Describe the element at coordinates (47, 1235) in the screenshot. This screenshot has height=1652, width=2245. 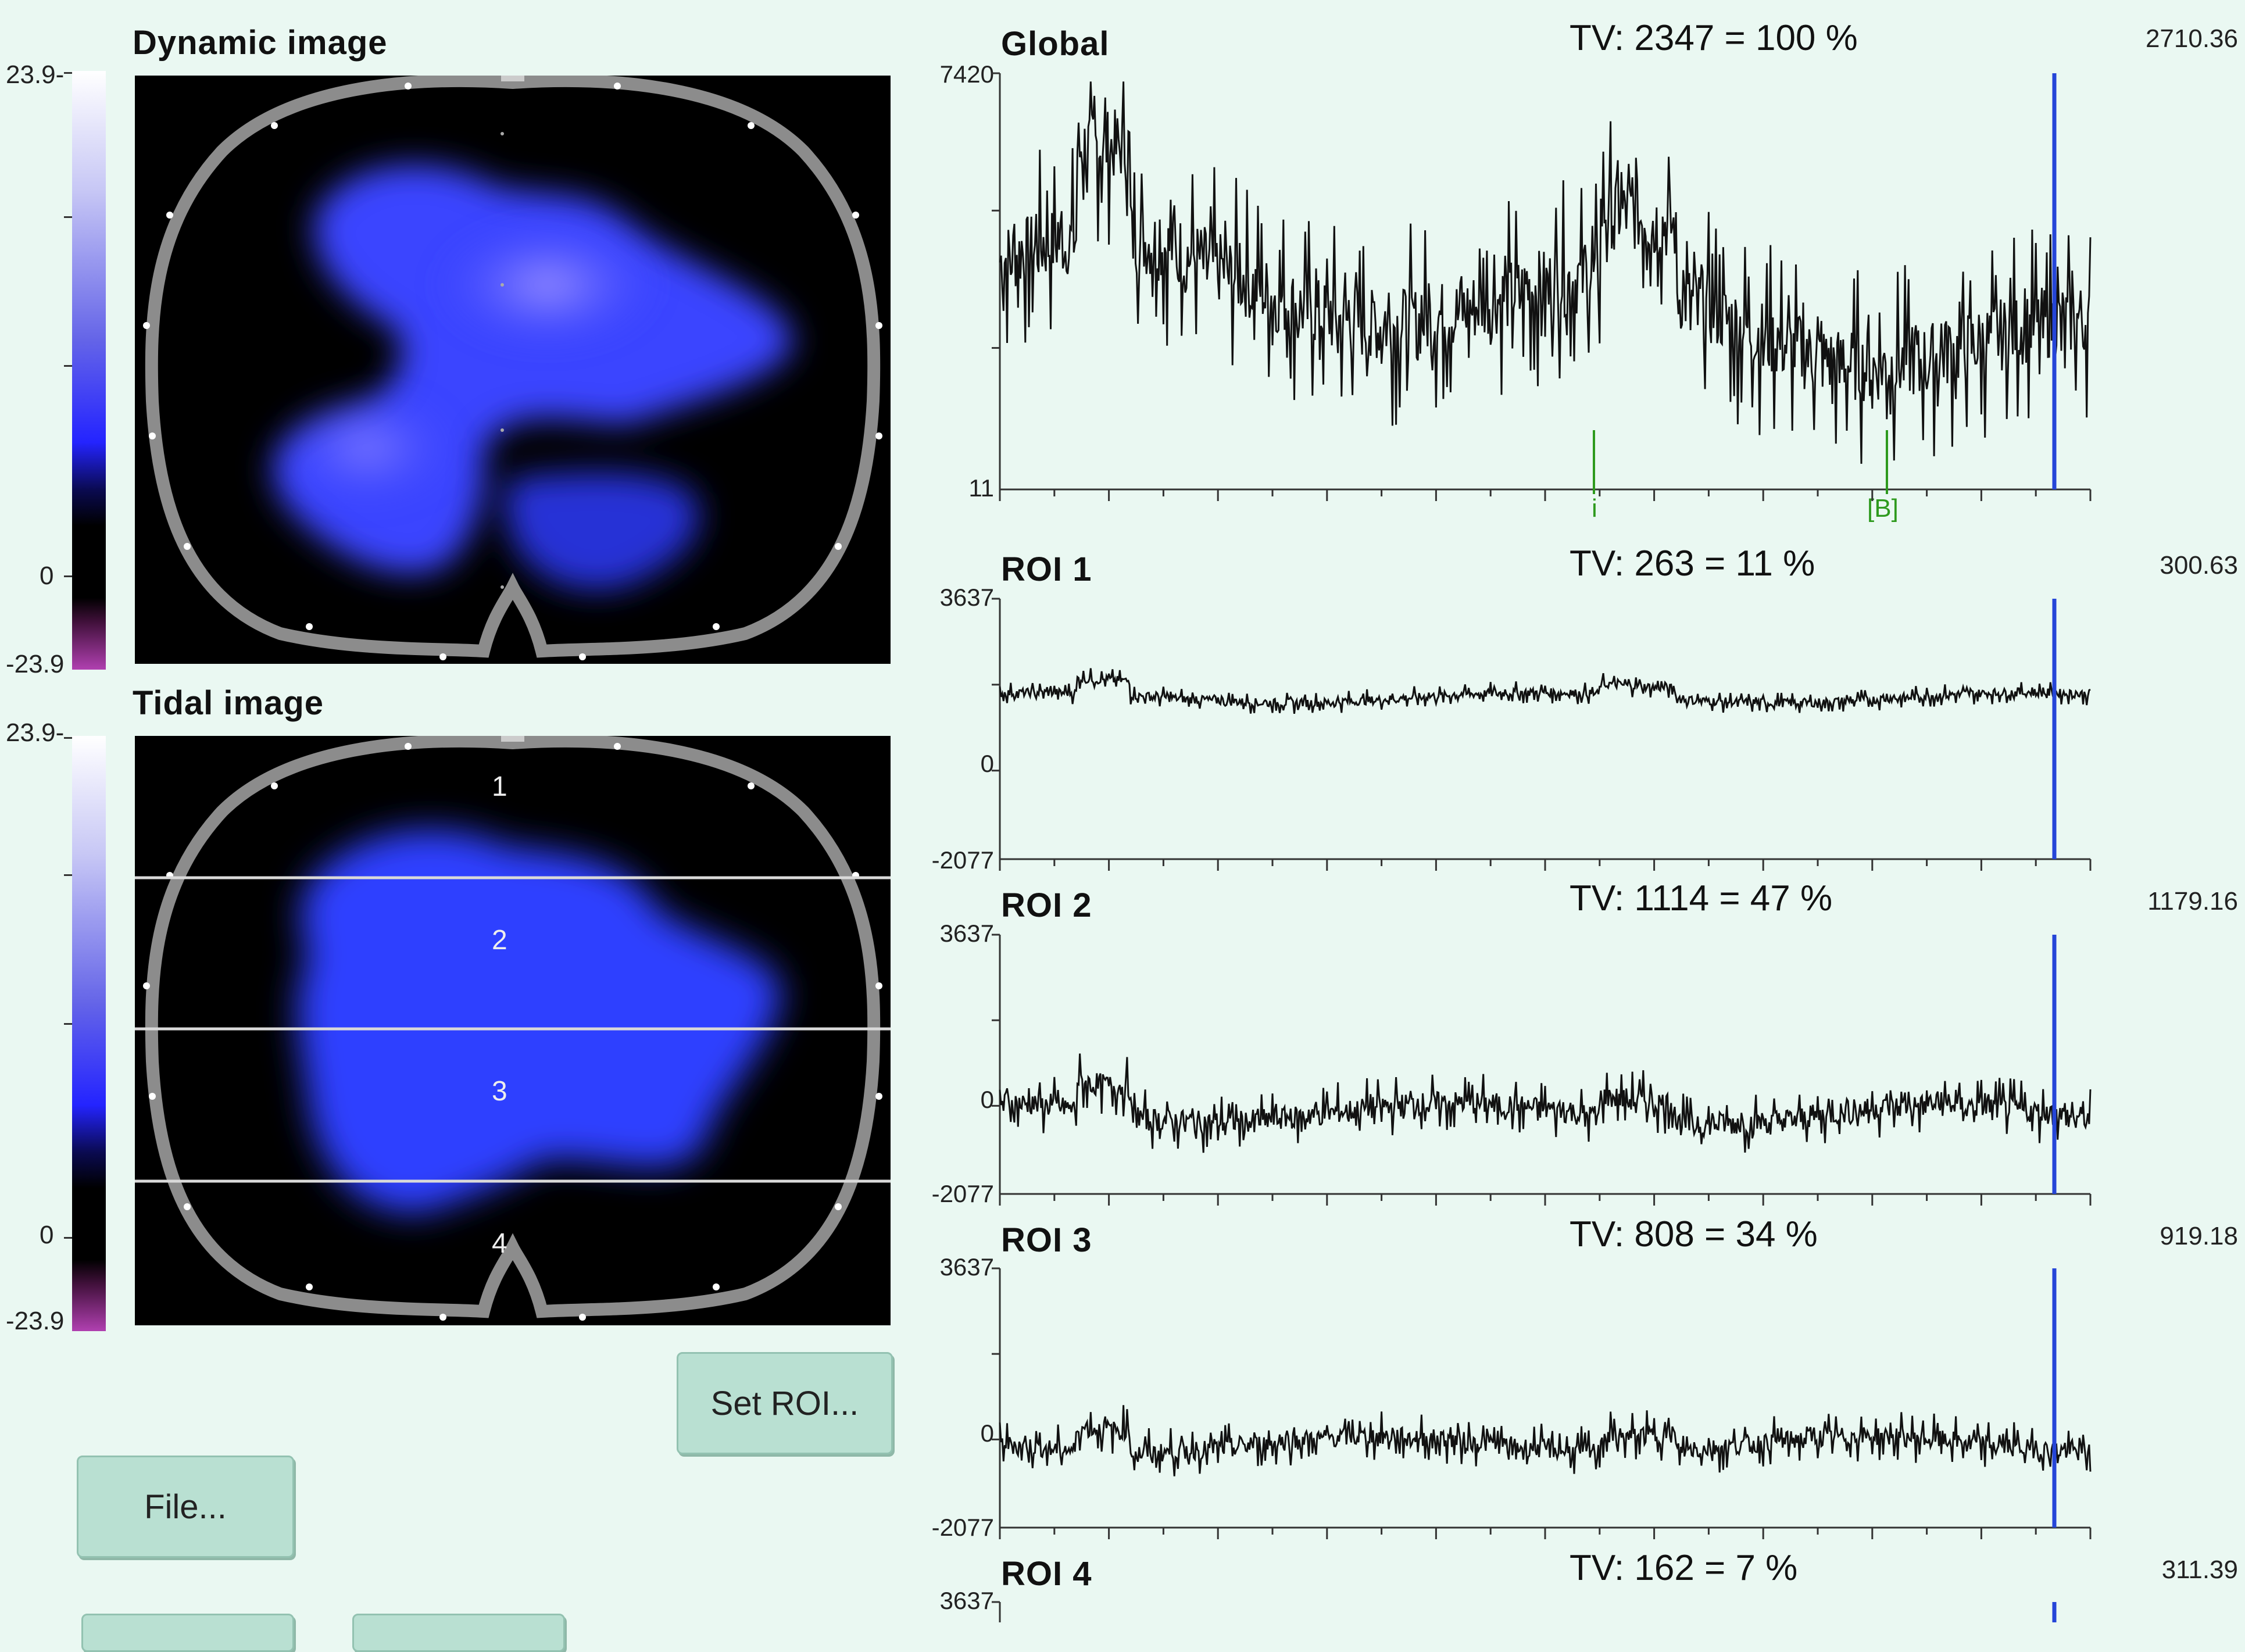
I see `tidal-scale-zero: 0` at that location.